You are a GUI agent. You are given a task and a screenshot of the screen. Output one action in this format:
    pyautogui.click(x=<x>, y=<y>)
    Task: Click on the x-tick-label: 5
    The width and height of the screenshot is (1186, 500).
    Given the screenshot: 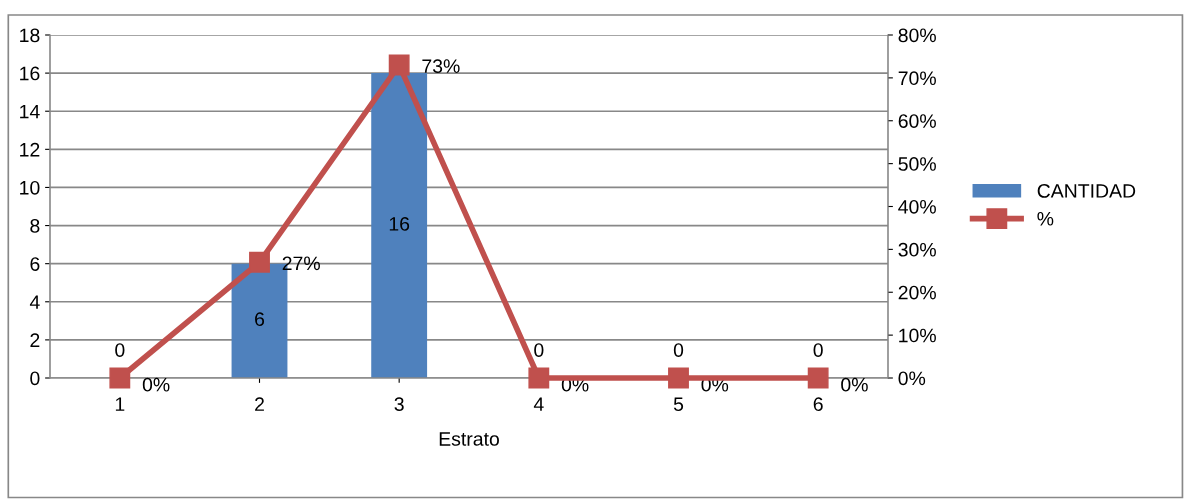 What is the action you would take?
    pyautogui.click(x=678, y=404)
    